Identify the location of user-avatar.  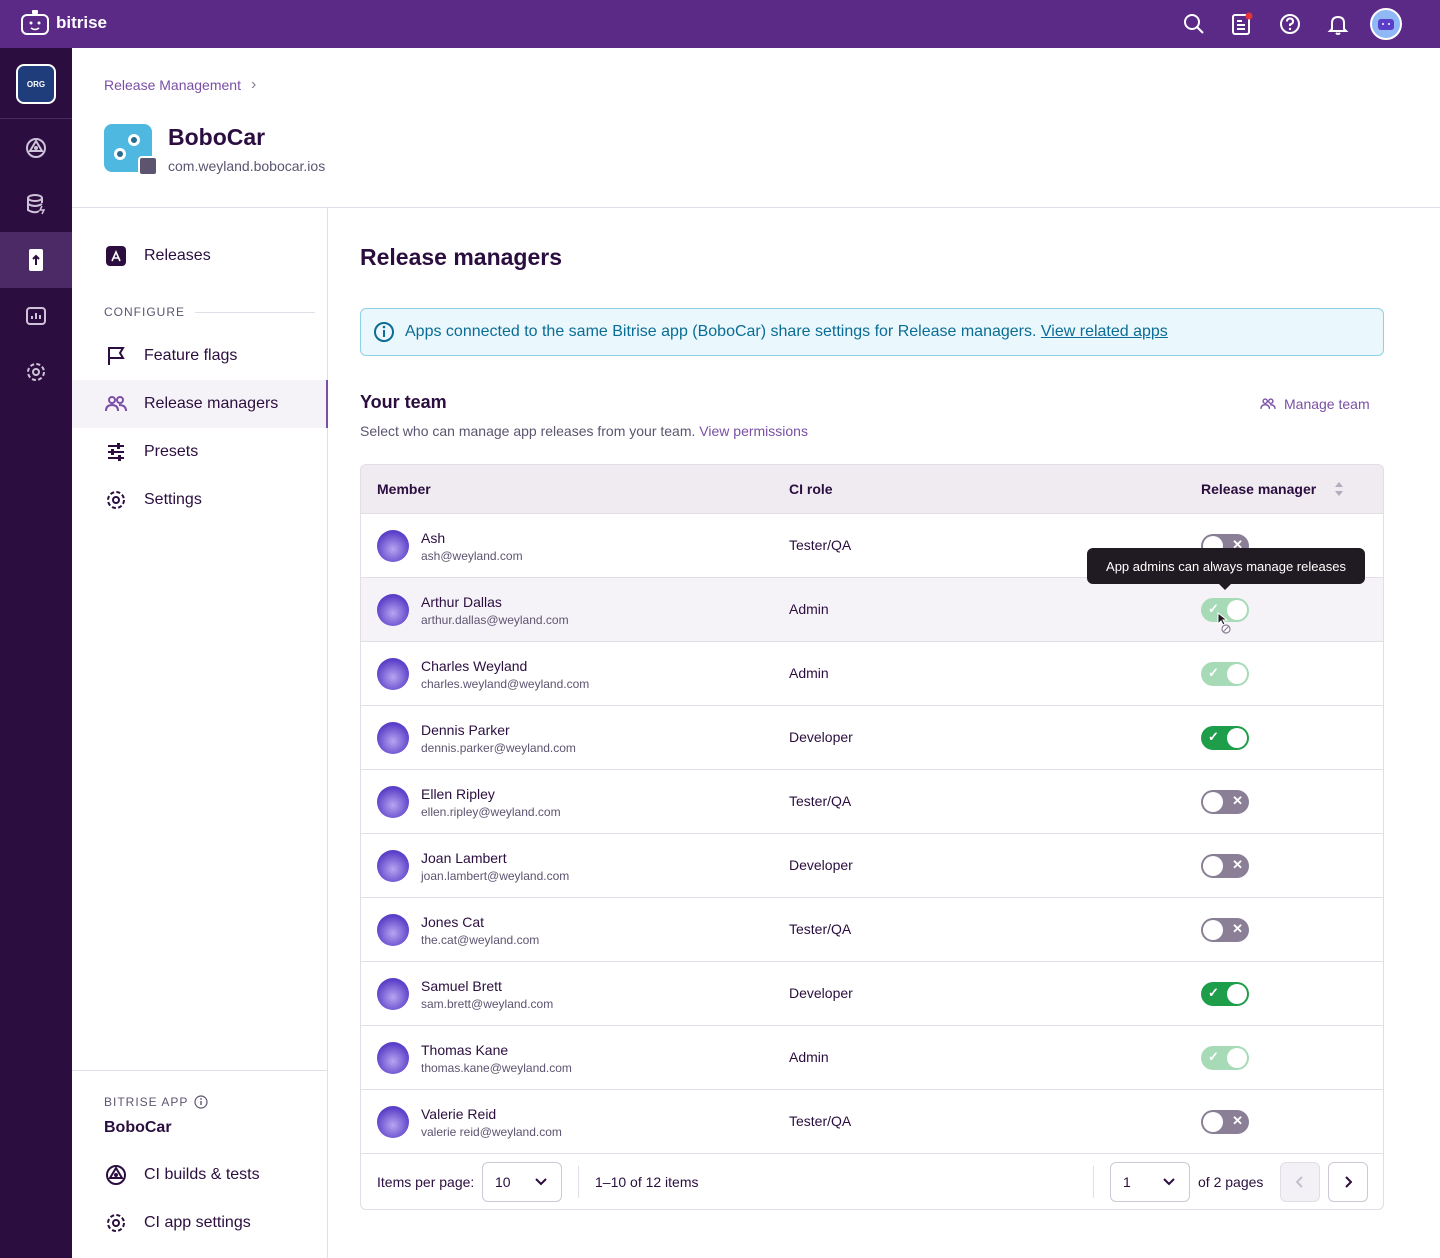
(1386, 24).